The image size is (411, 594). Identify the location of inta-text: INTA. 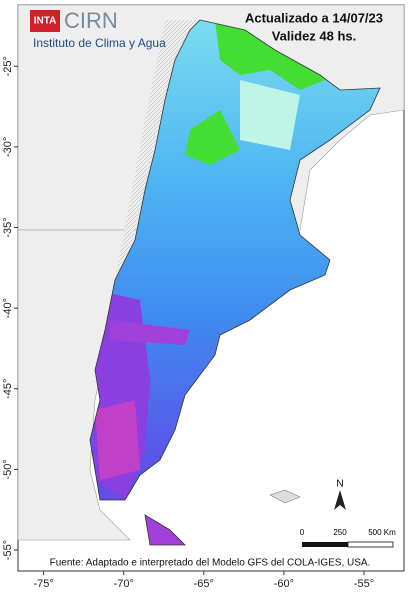
(45, 21).